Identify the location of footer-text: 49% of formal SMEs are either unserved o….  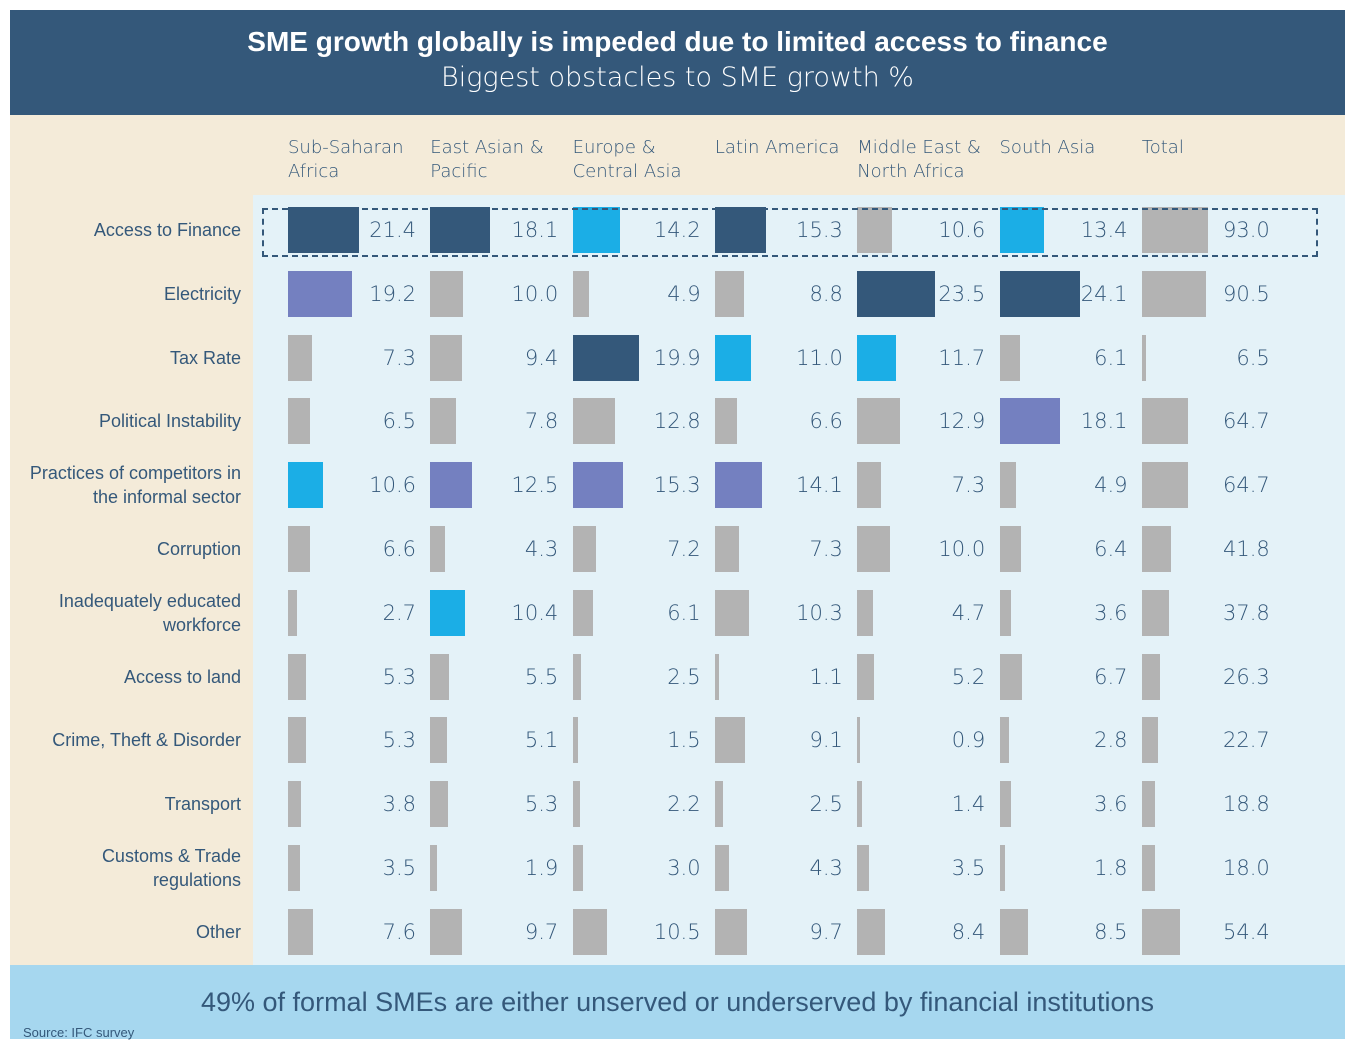
(677, 1002).